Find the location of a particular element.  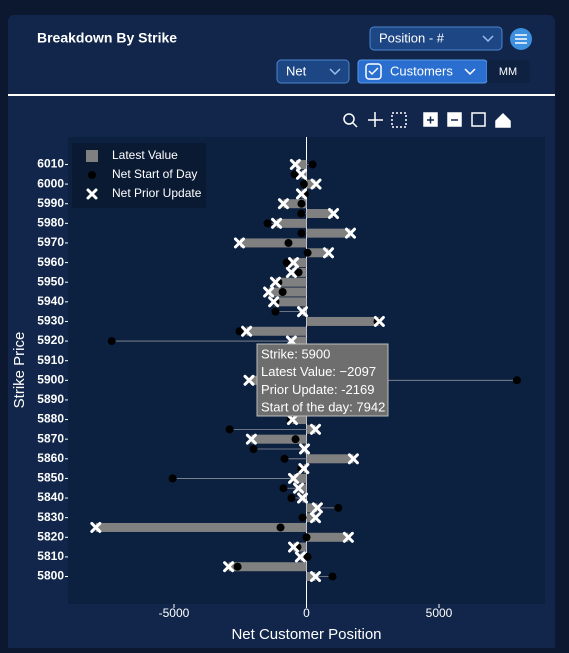

y-tick-label: 5830 is located at coordinates (50, 517).